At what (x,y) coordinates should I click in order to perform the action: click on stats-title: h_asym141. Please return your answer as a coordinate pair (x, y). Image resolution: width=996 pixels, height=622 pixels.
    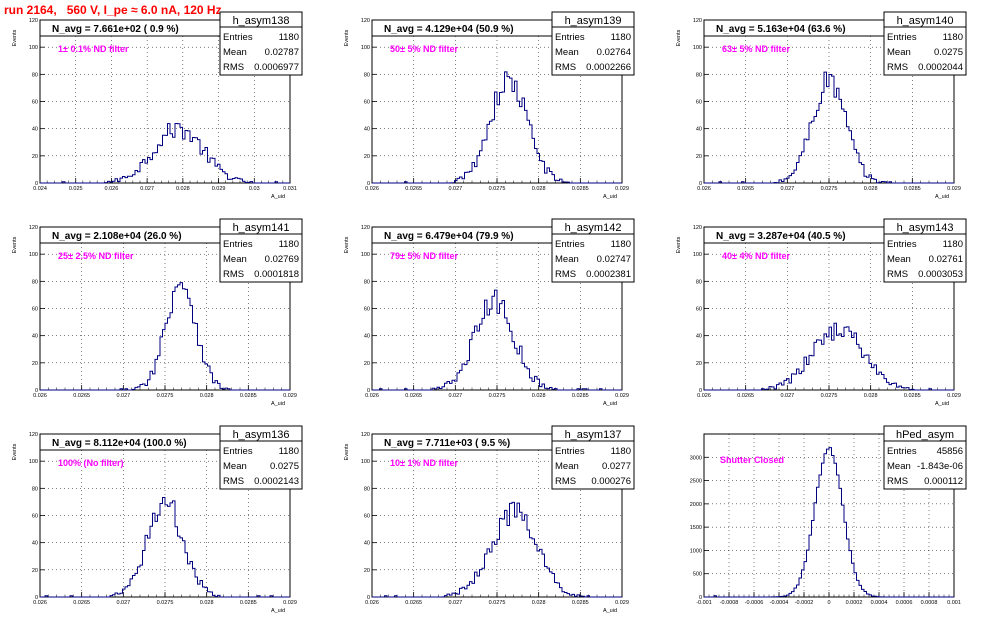
    Looking at the image, I should click on (261, 228).